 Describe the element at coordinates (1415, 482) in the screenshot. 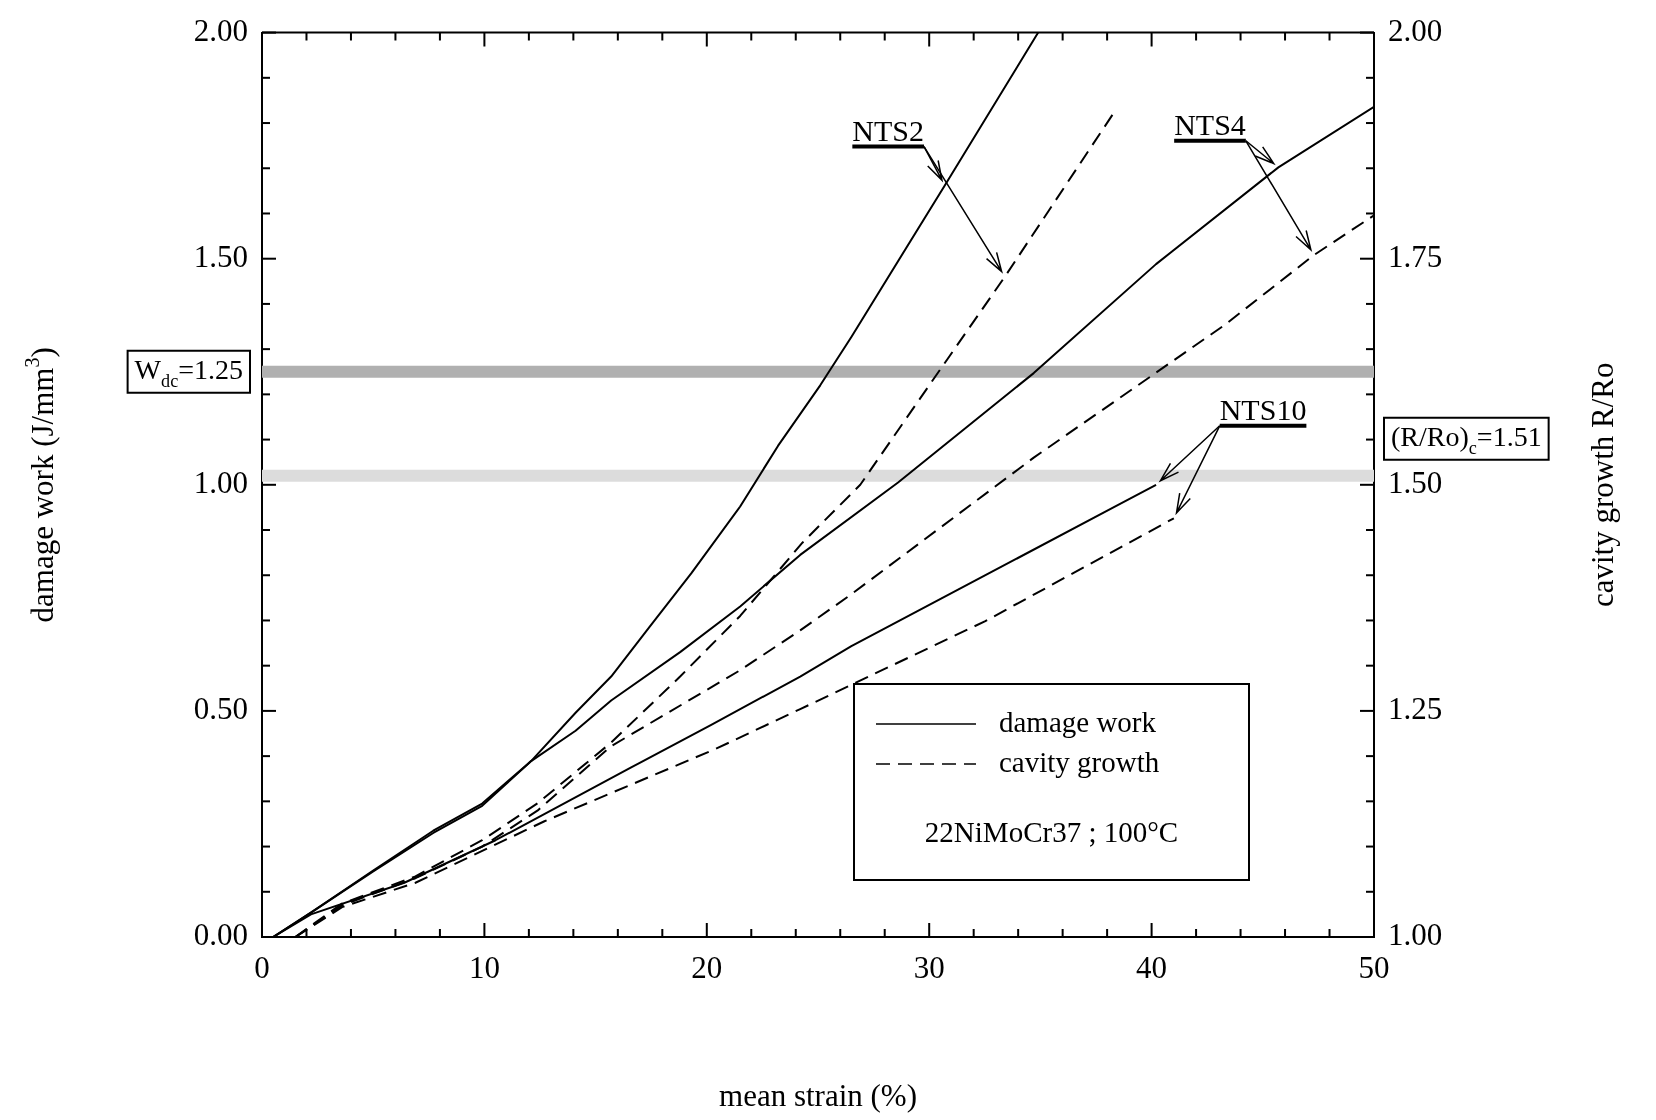

I see `y2-tick-label: 1.50` at that location.